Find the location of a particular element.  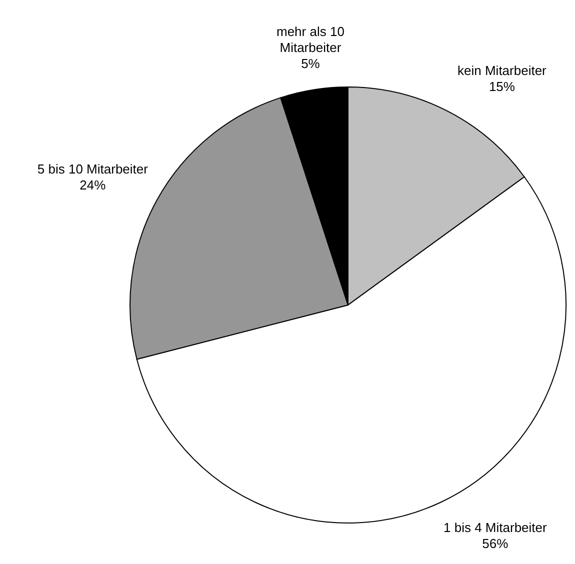

slice-label: kein Mitarbeiter is located at coordinates (503, 70).